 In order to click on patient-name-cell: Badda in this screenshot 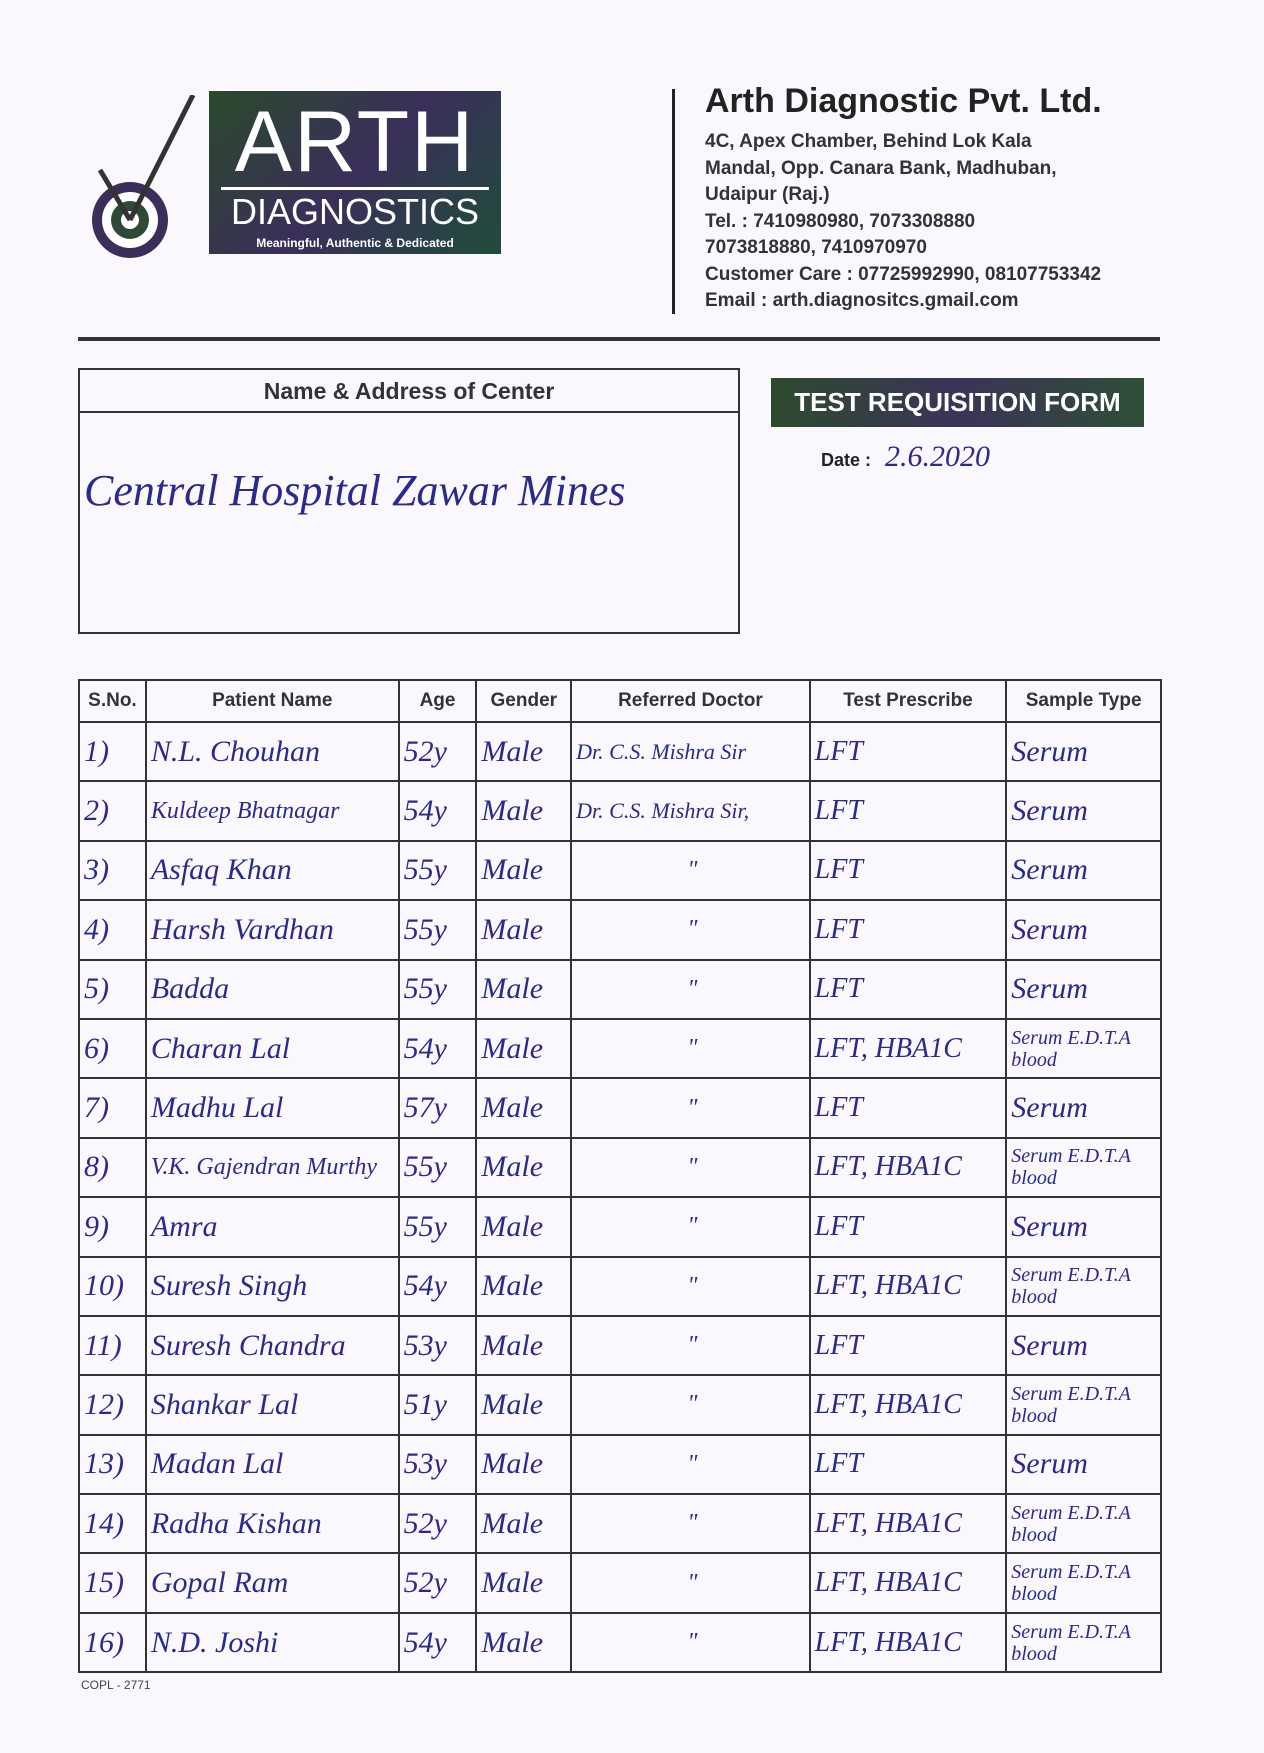, I will do `click(272, 989)`.